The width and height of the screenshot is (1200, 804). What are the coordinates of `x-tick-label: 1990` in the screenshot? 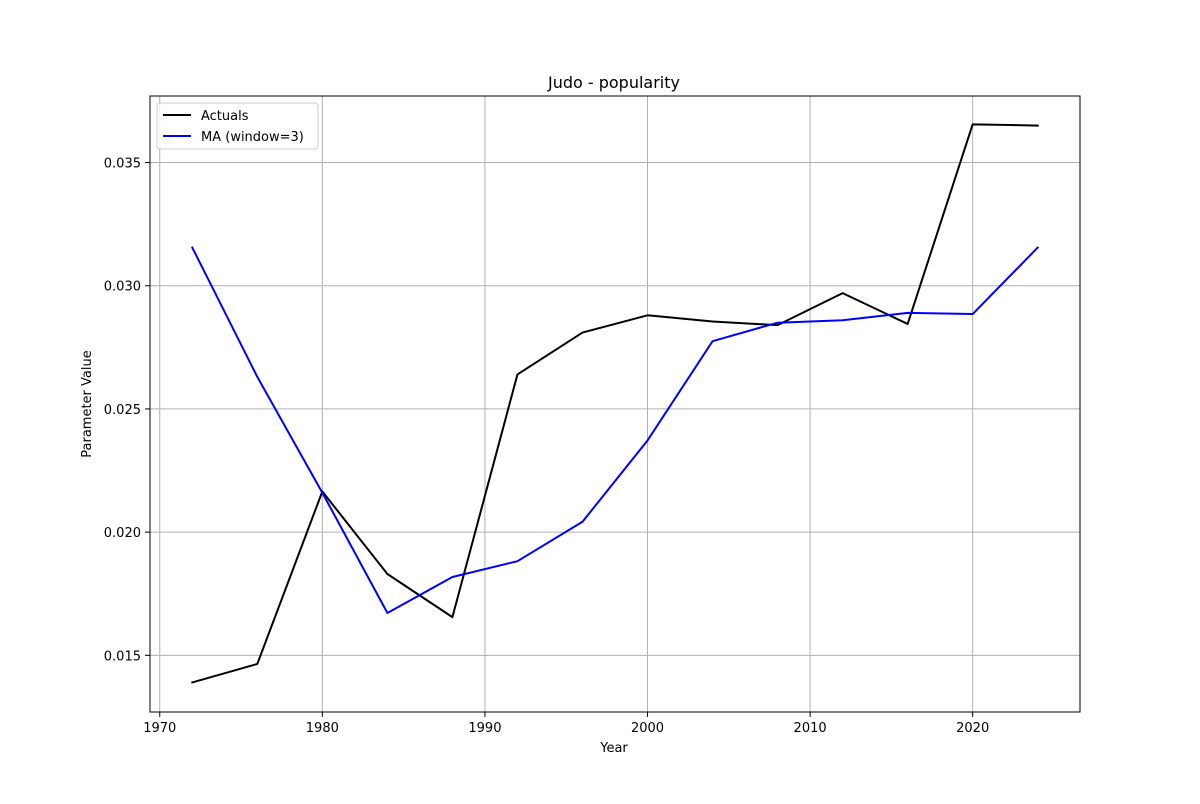 It's located at (484, 728).